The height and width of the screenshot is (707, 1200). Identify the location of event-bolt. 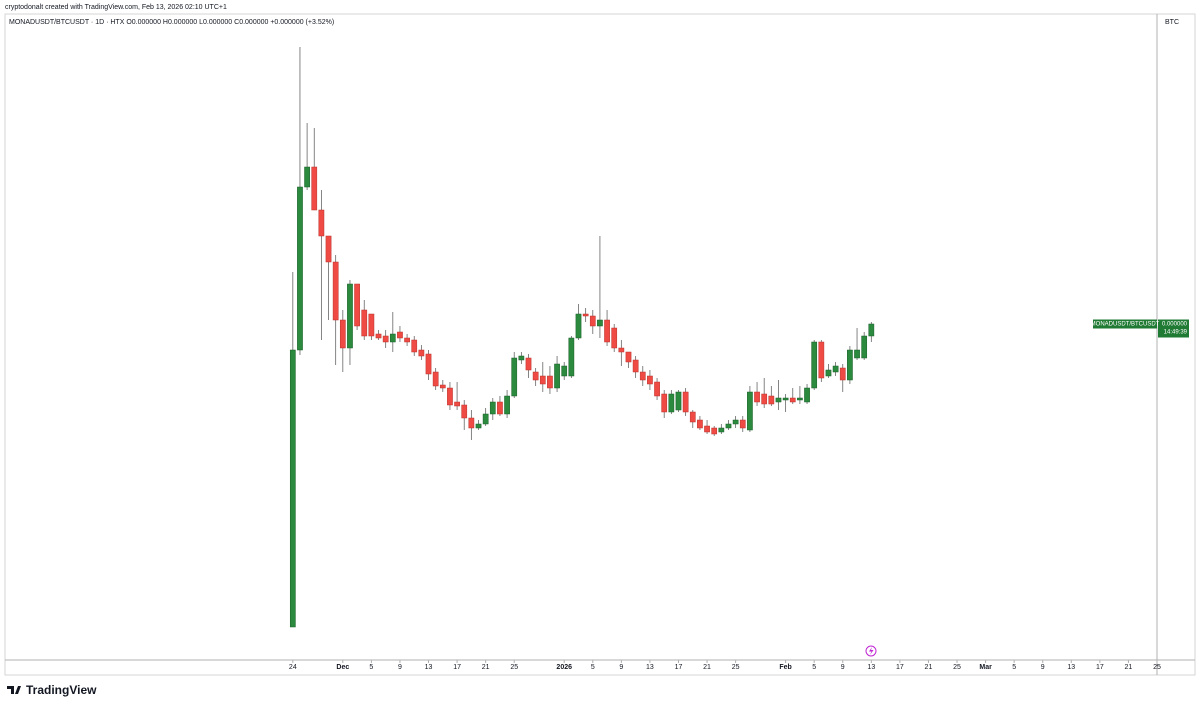
(871, 651).